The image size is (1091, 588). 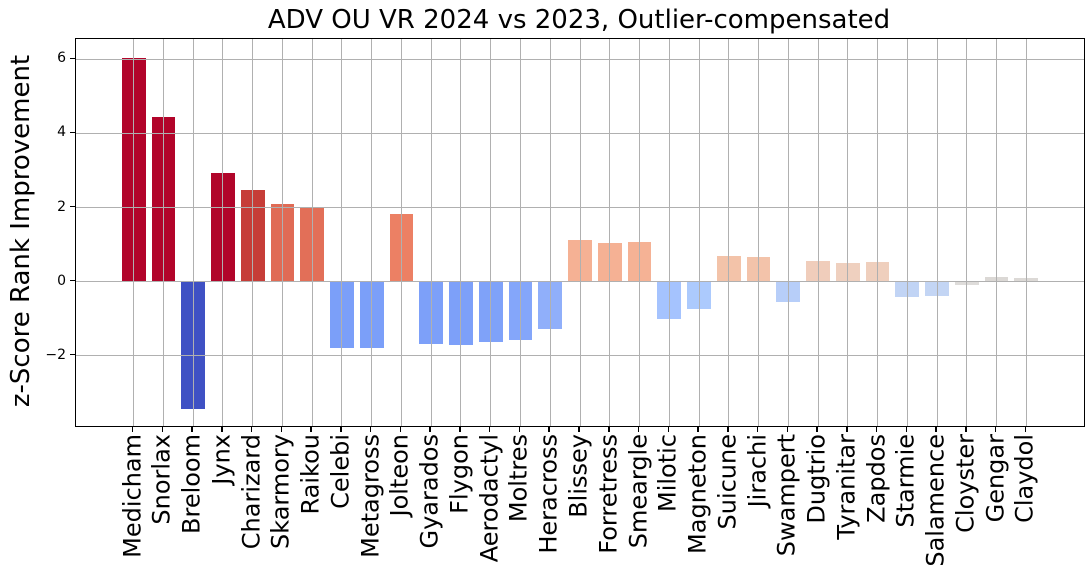 I want to click on x-tick-label-blissey: Blissey, so click(x=578, y=476).